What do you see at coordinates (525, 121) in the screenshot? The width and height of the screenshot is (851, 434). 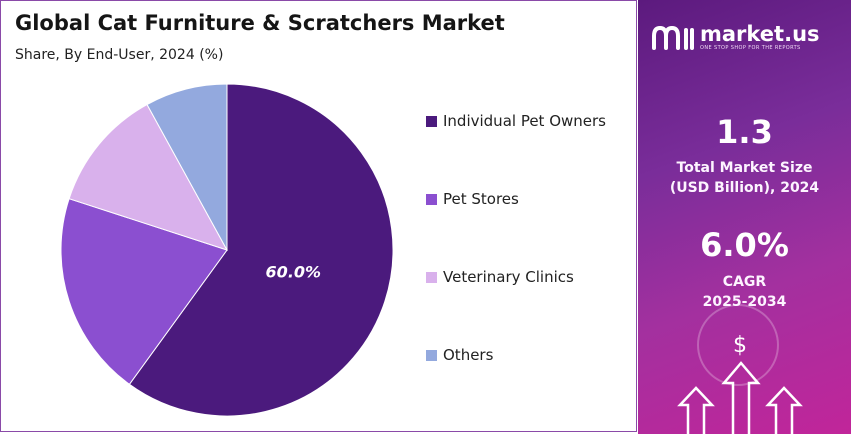 I see `legend-label-individual-pet-owners: Individual Pet Owners` at bounding box center [525, 121].